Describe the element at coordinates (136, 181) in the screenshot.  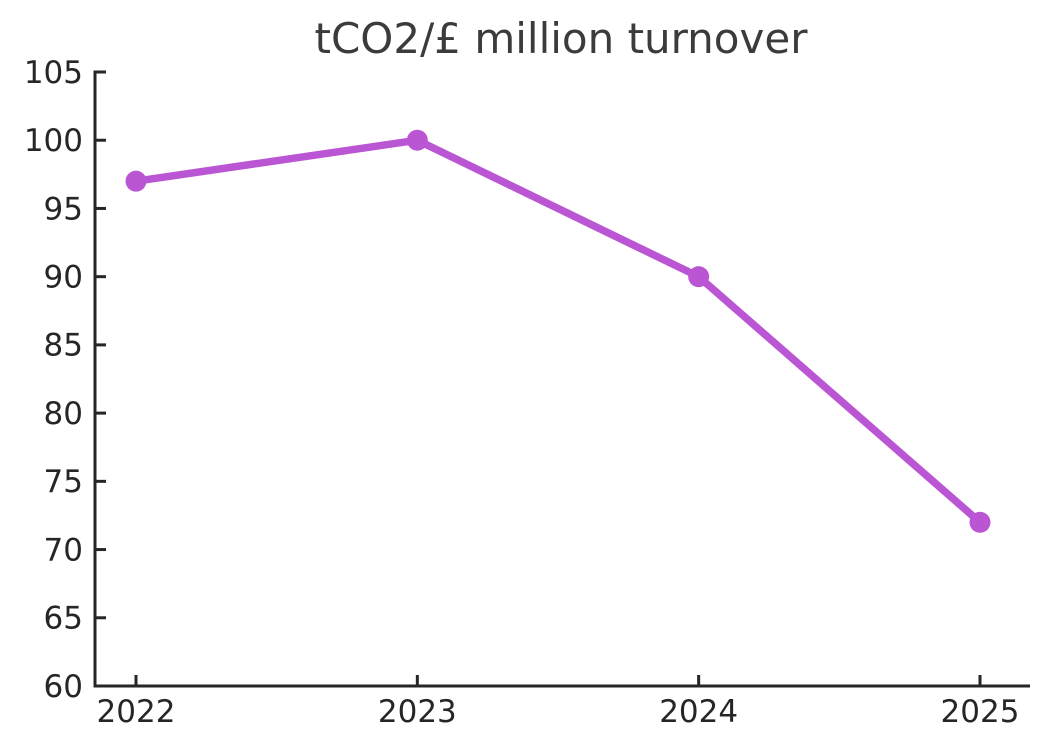
I see `data-point-2022` at that location.